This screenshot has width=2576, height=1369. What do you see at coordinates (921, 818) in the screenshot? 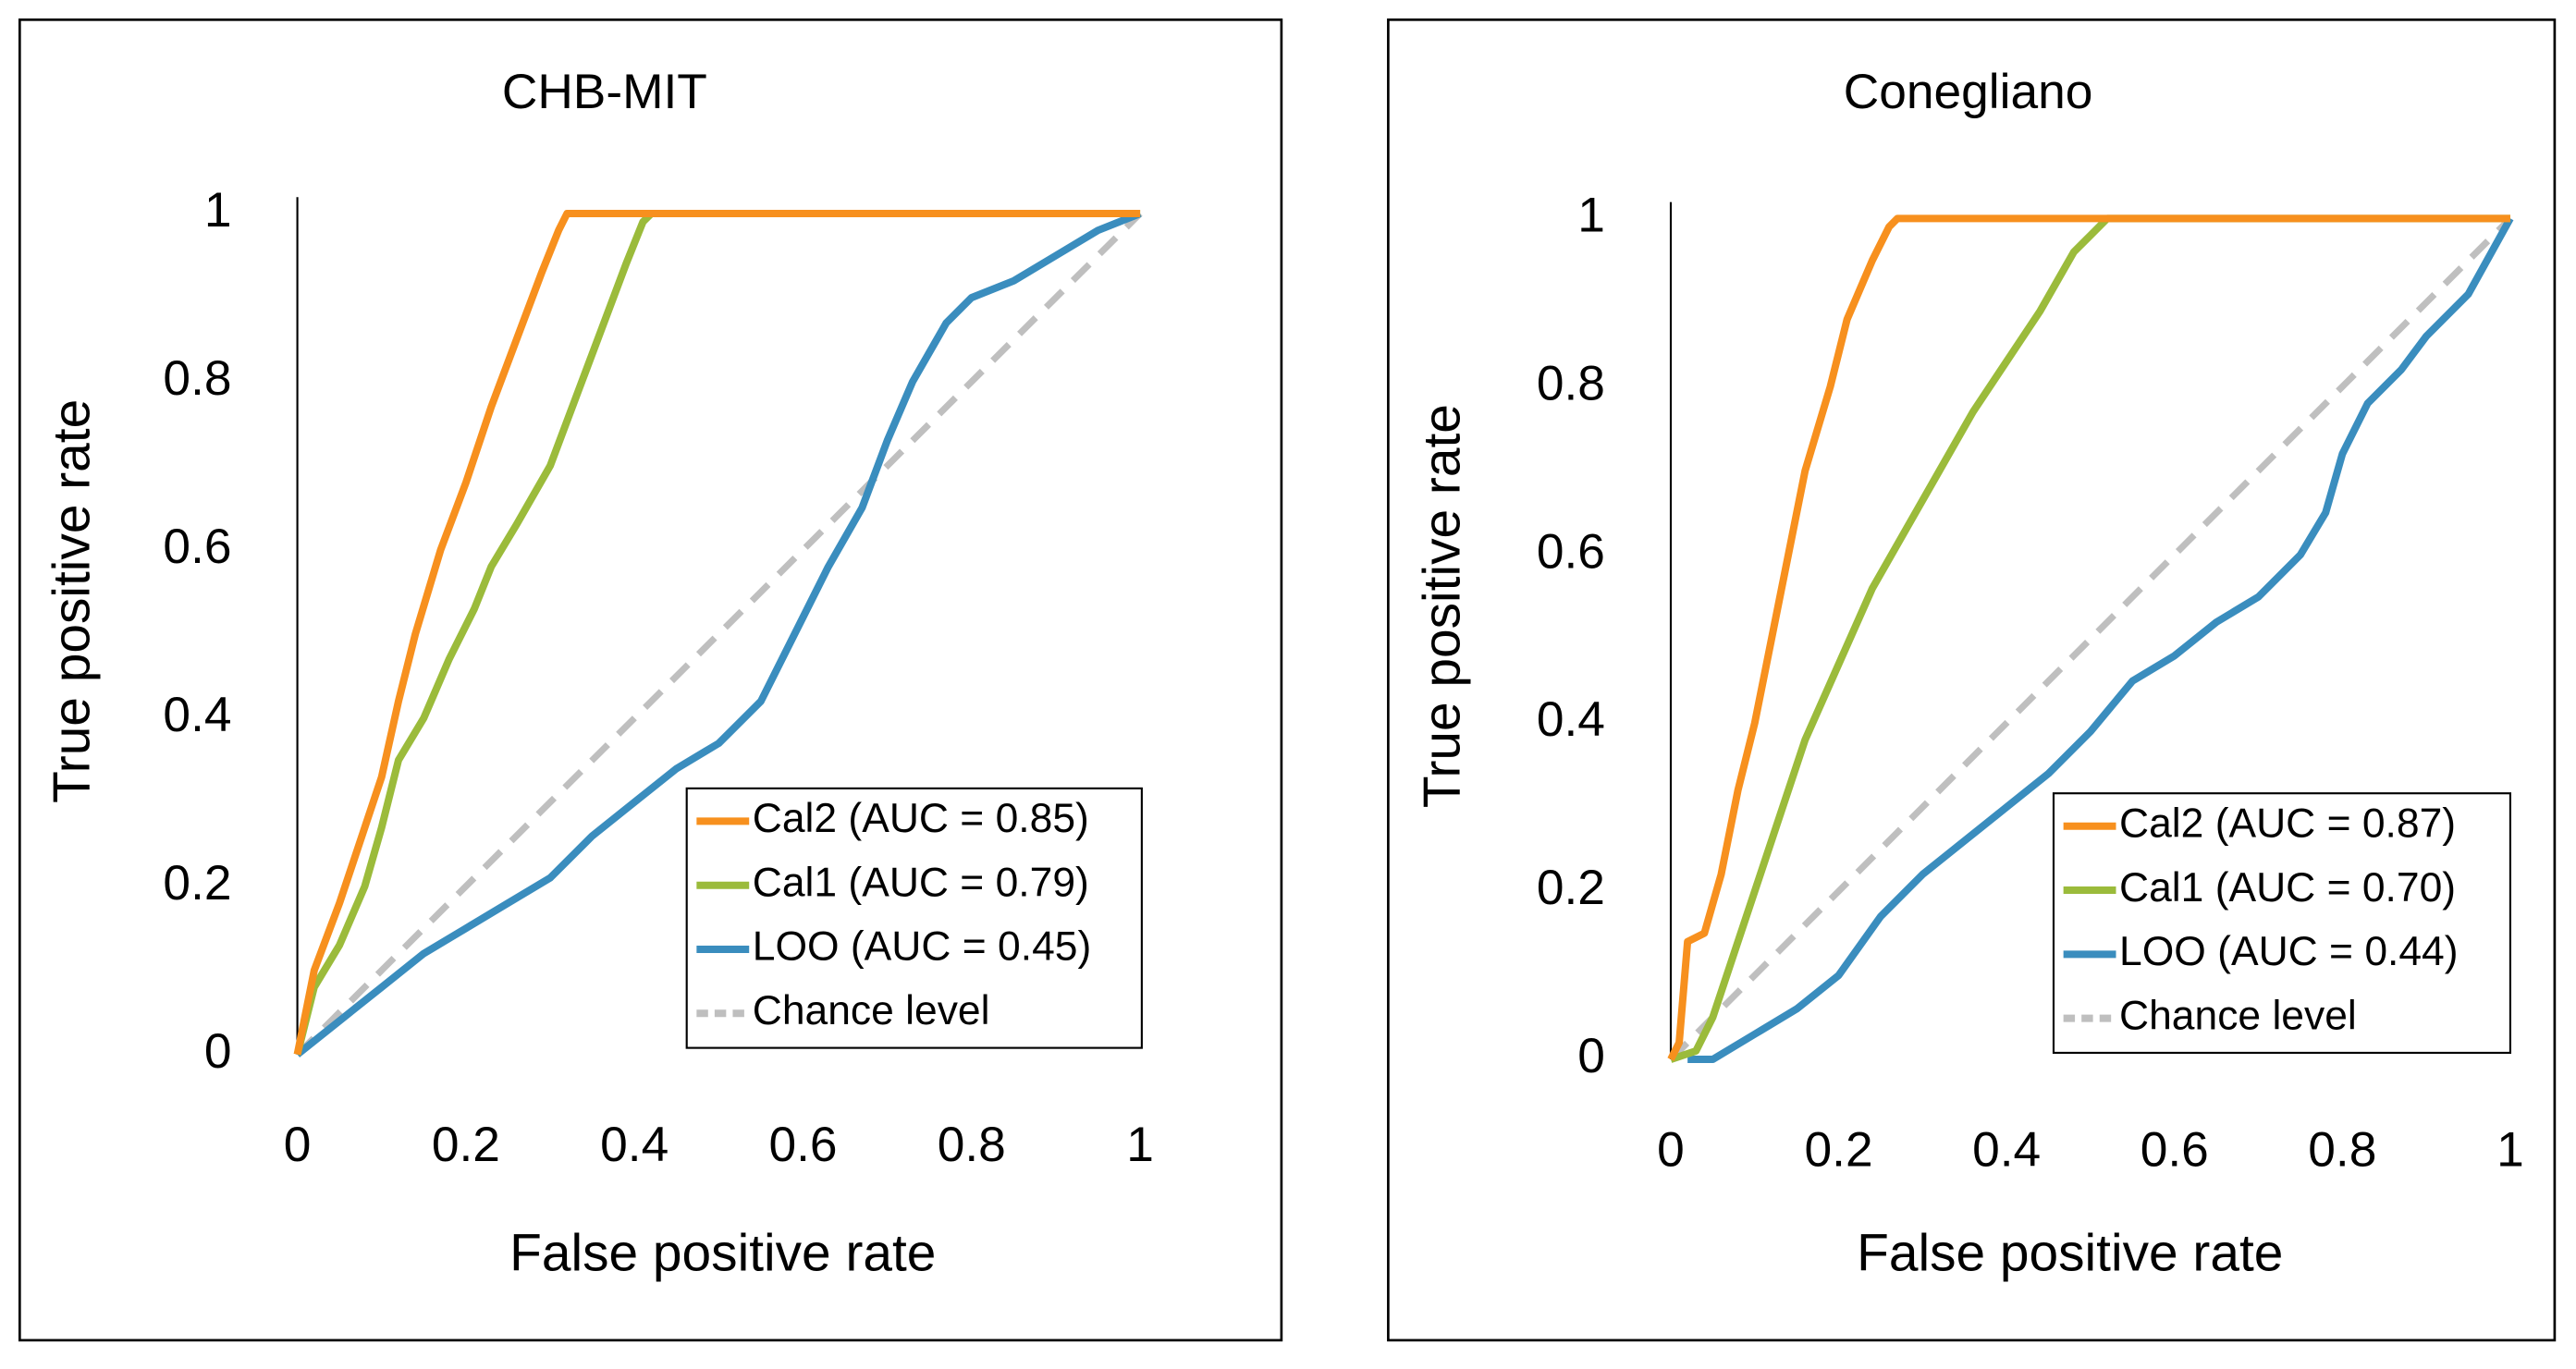
I see `legend-label: Cal2 (AUC = 0.85)` at bounding box center [921, 818].